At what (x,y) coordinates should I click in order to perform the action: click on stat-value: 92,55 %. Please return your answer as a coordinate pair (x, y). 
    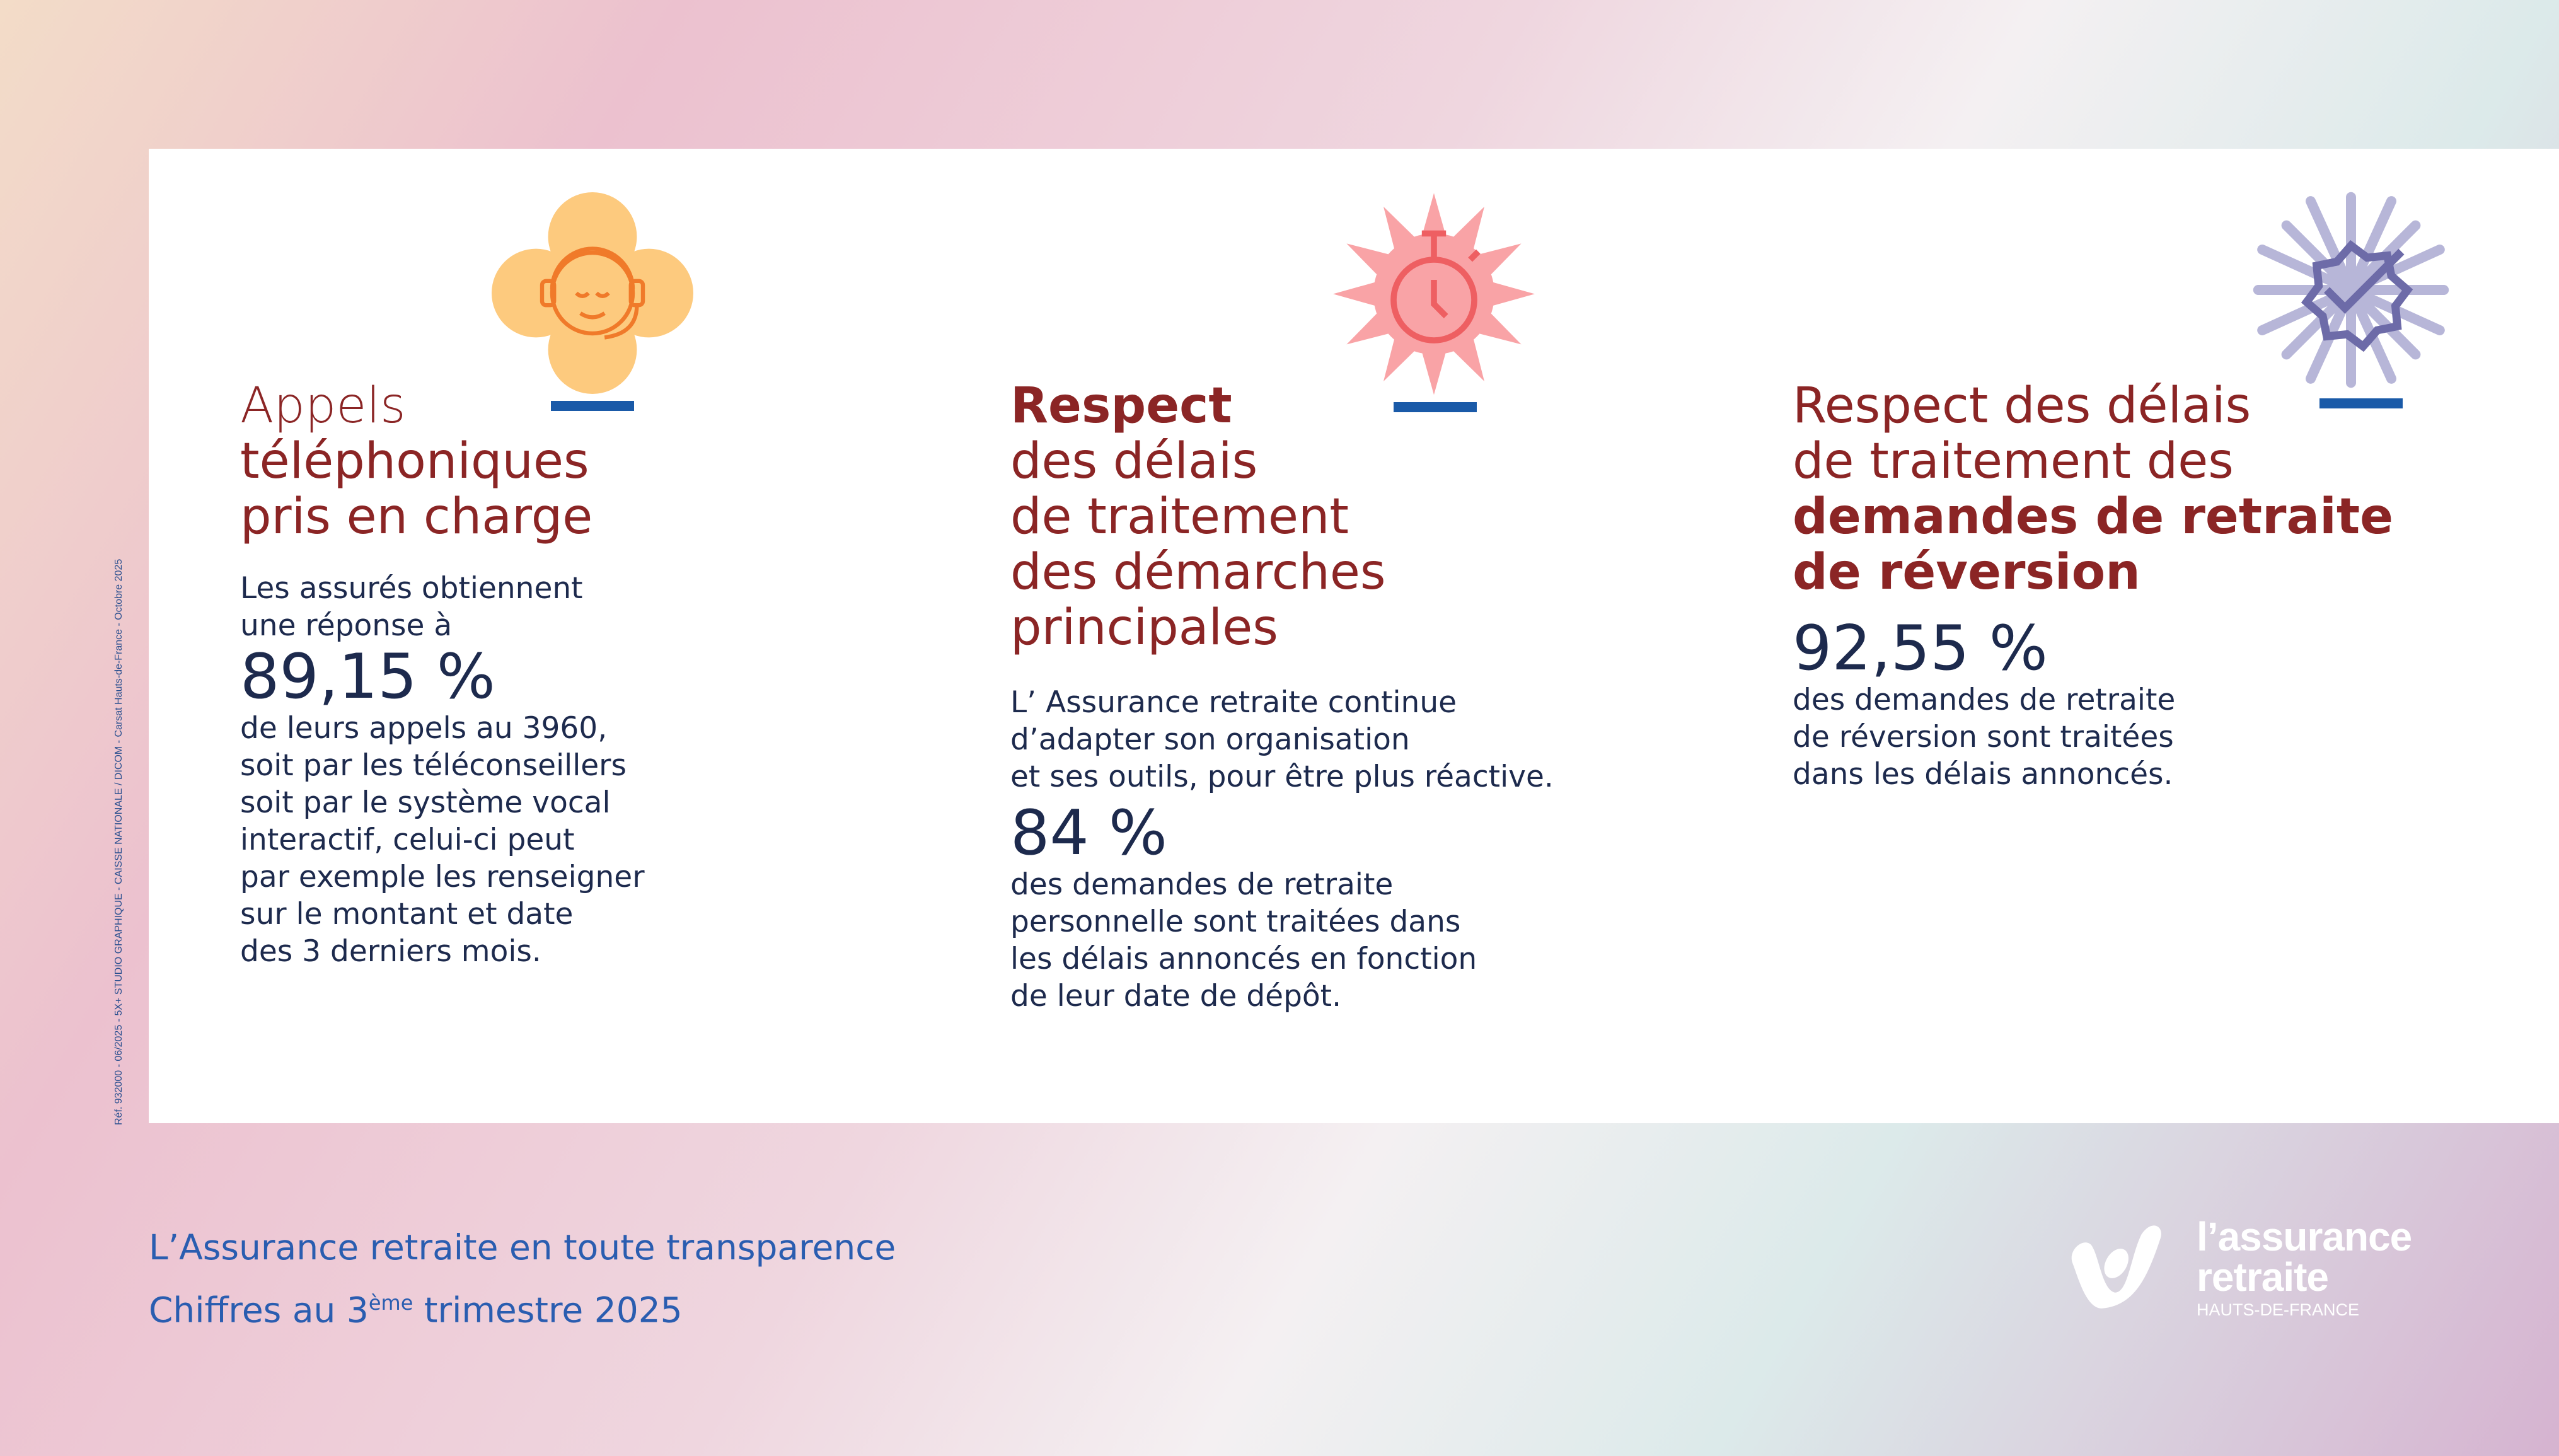
    Looking at the image, I should click on (1920, 649).